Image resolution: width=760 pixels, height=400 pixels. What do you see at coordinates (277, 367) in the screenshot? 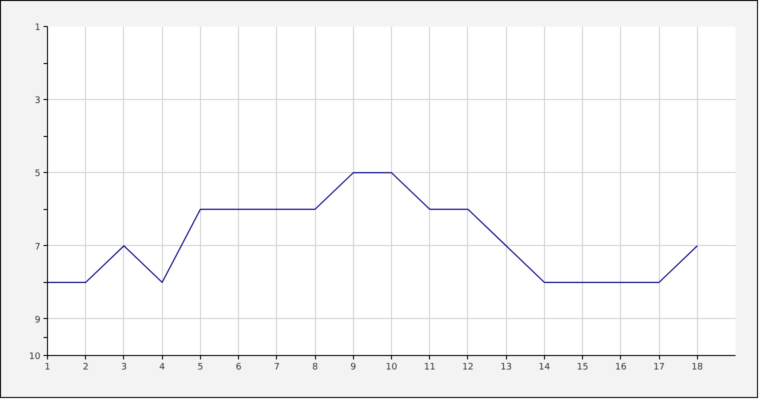
I see `x-tick-label: 7` at bounding box center [277, 367].